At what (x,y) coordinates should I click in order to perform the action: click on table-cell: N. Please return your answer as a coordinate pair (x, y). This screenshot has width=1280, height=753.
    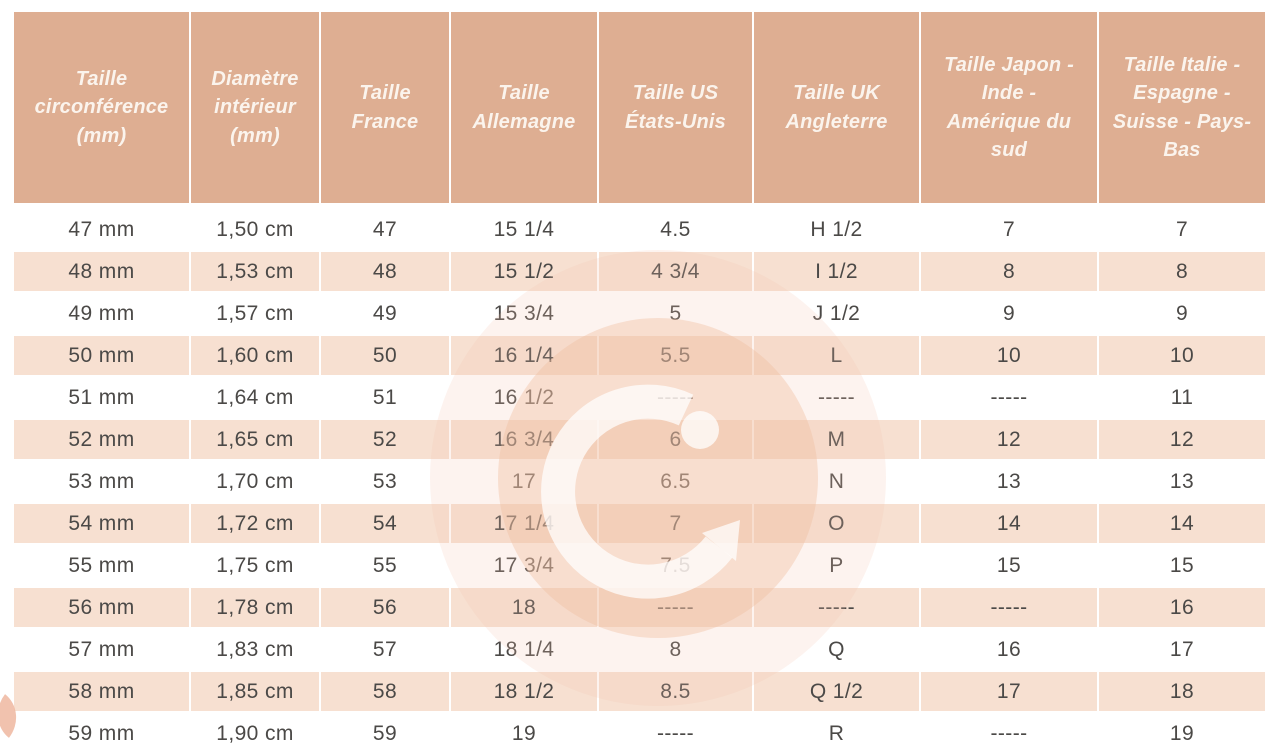
    Looking at the image, I should click on (836, 482).